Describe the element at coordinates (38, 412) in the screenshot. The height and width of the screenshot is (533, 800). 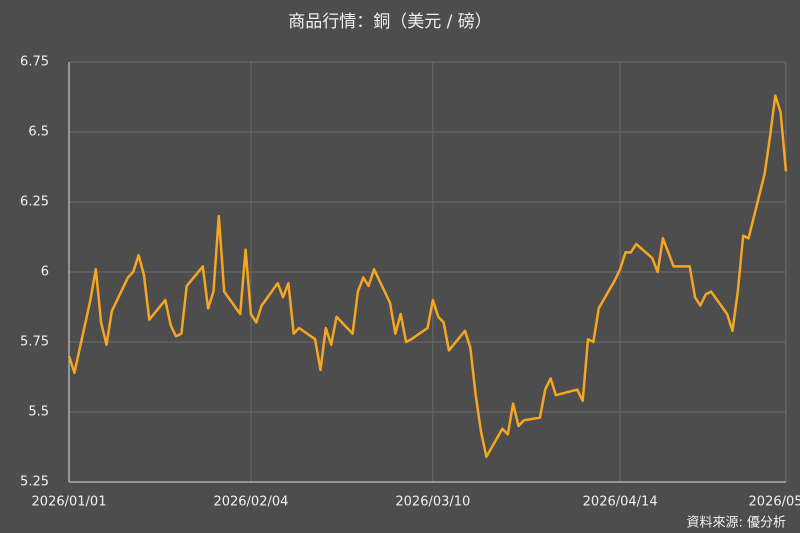
I see `y-tick-label: 5.5` at that location.